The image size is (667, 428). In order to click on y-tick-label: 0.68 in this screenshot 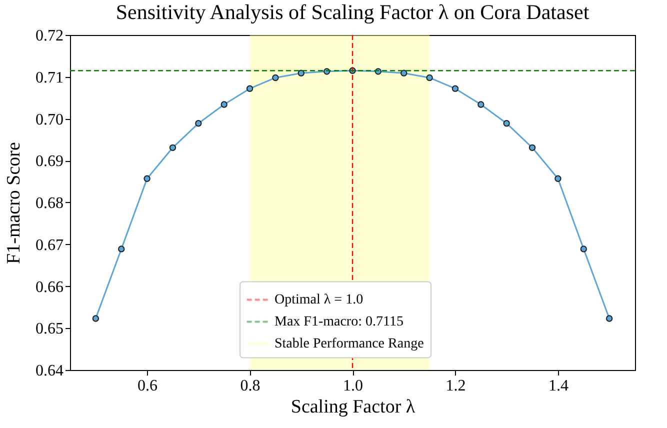, I will do `click(50, 203)`.